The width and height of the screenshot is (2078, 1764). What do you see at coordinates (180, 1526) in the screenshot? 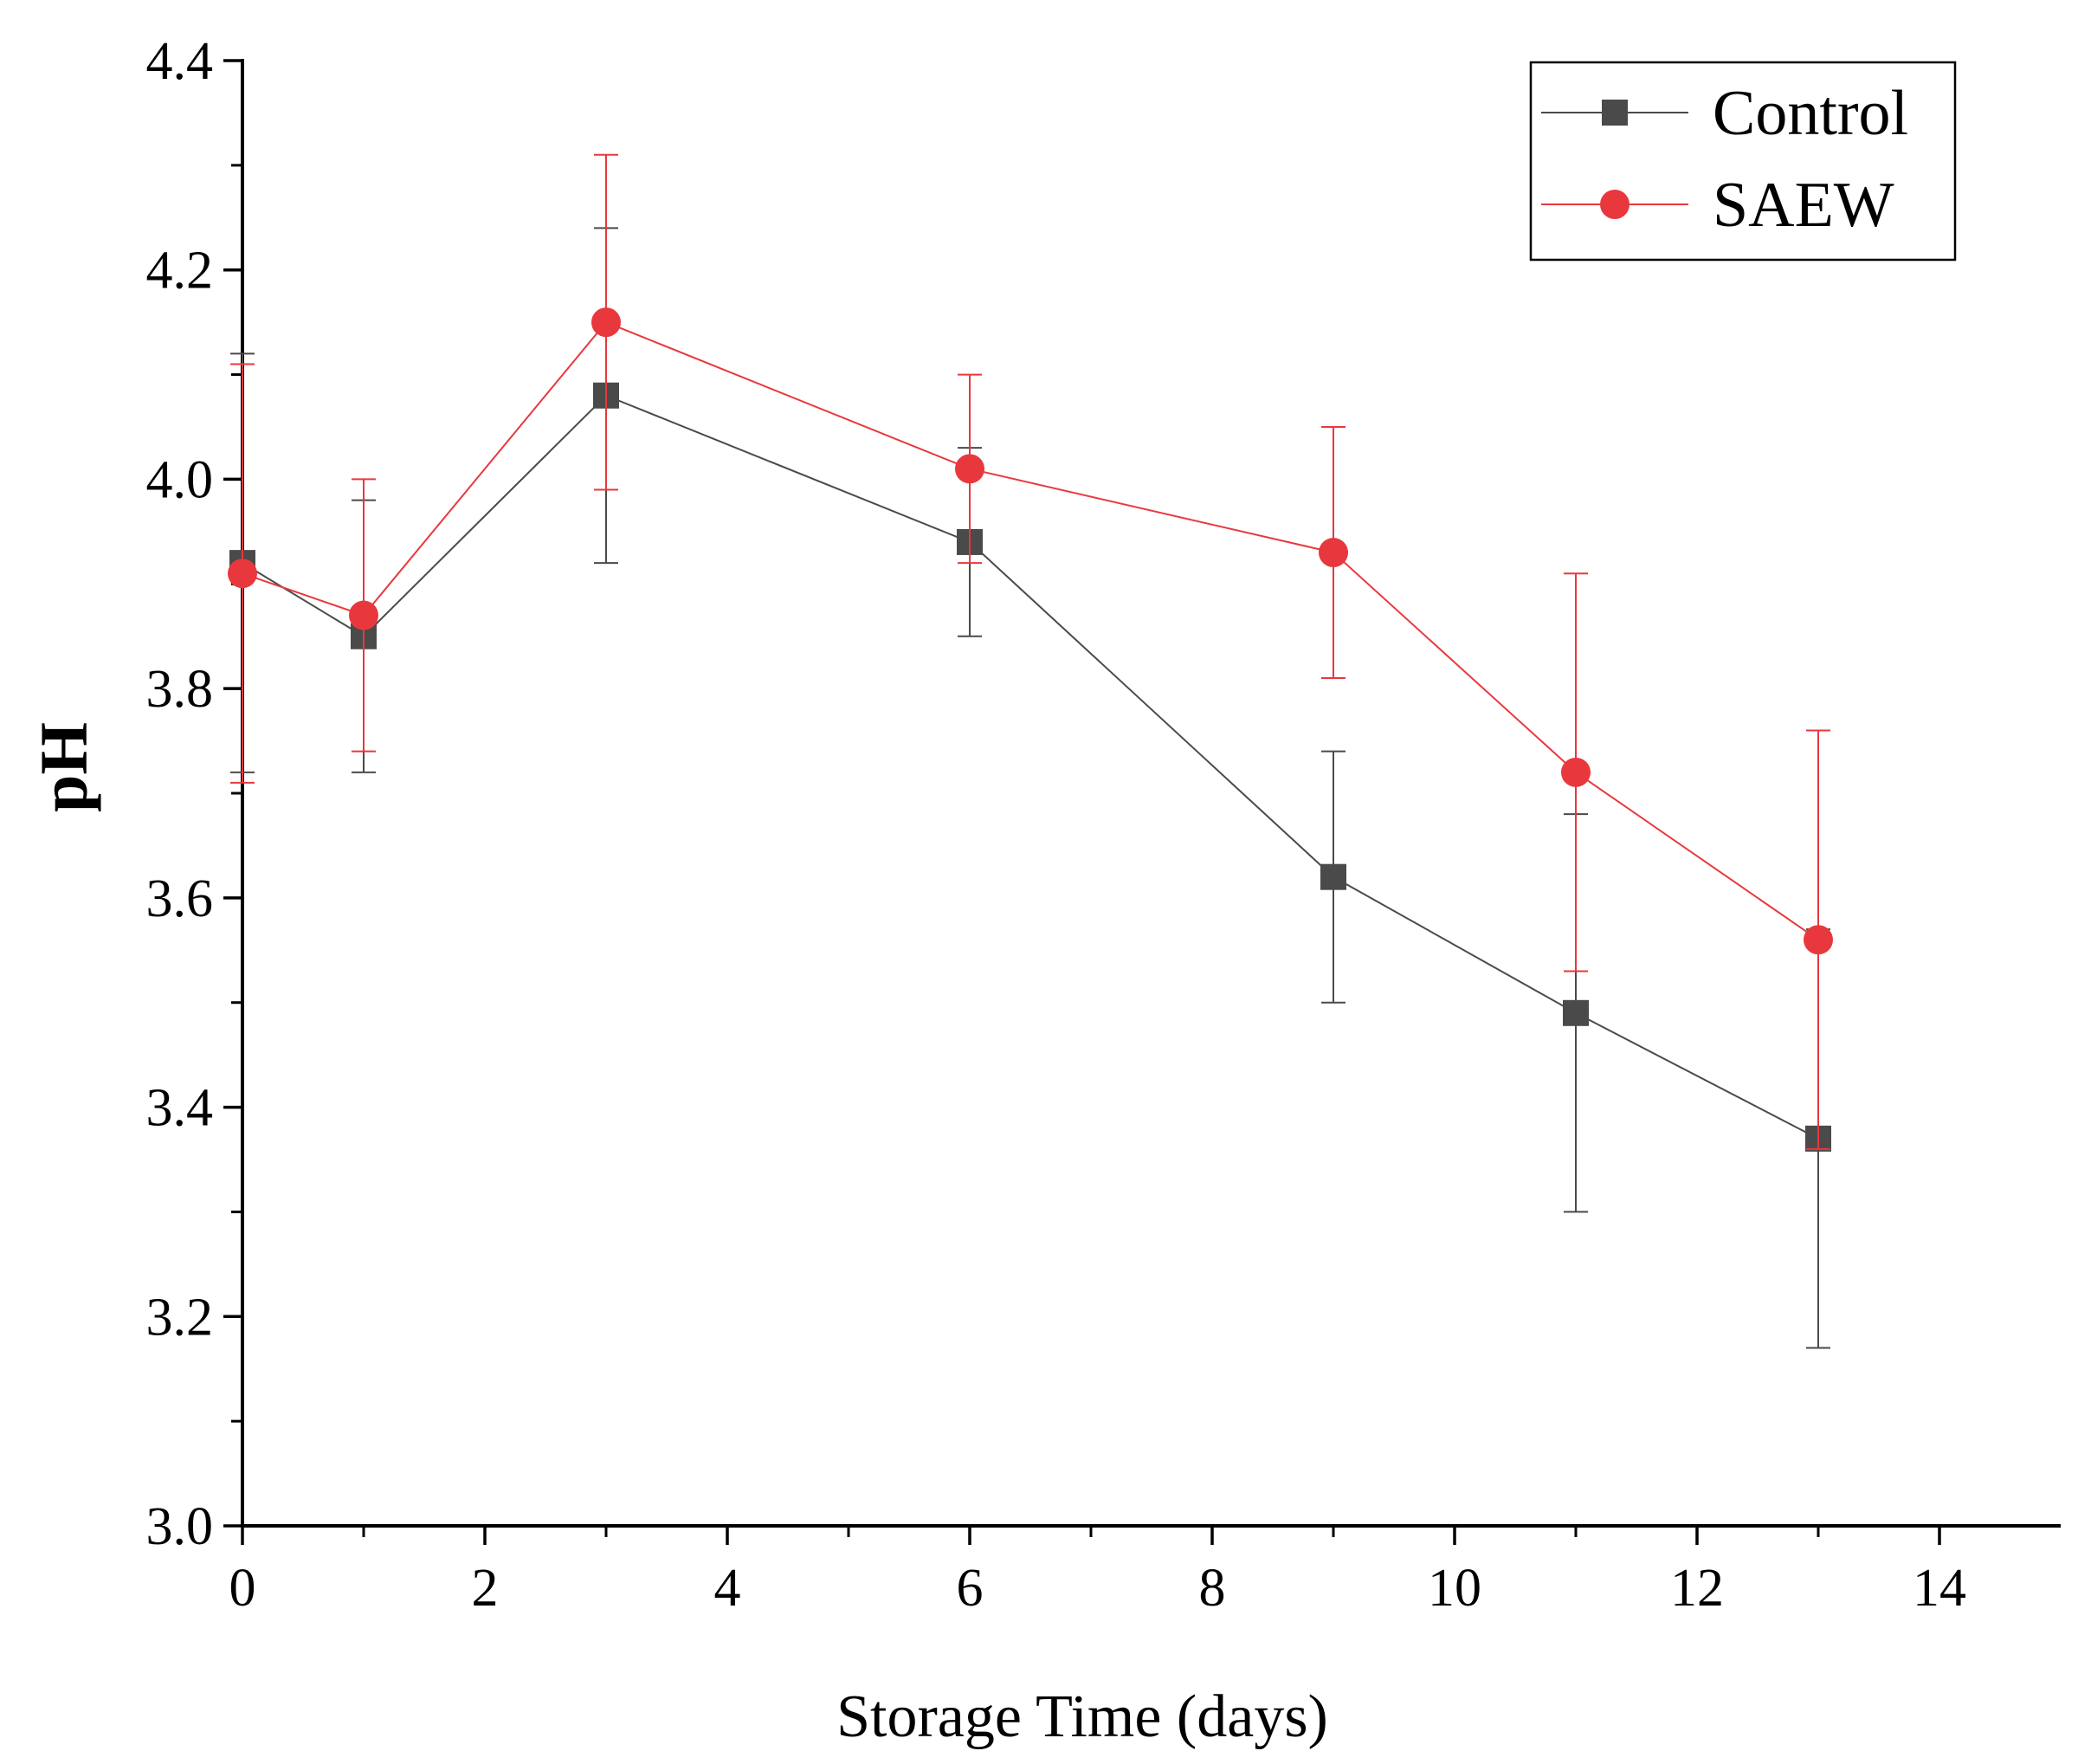
I see `y-tick-label: 3.0` at bounding box center [180, 1526].